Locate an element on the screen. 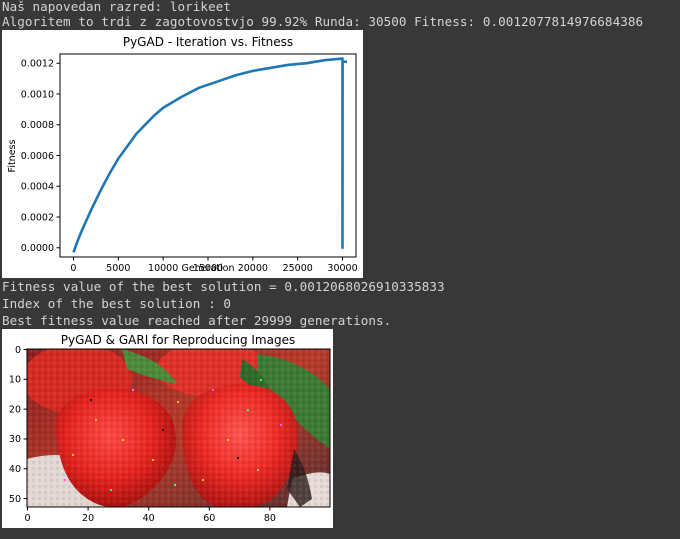 The image size is (680, 539). image-x-tick-label: 60 is located at coordinates (209, 518).